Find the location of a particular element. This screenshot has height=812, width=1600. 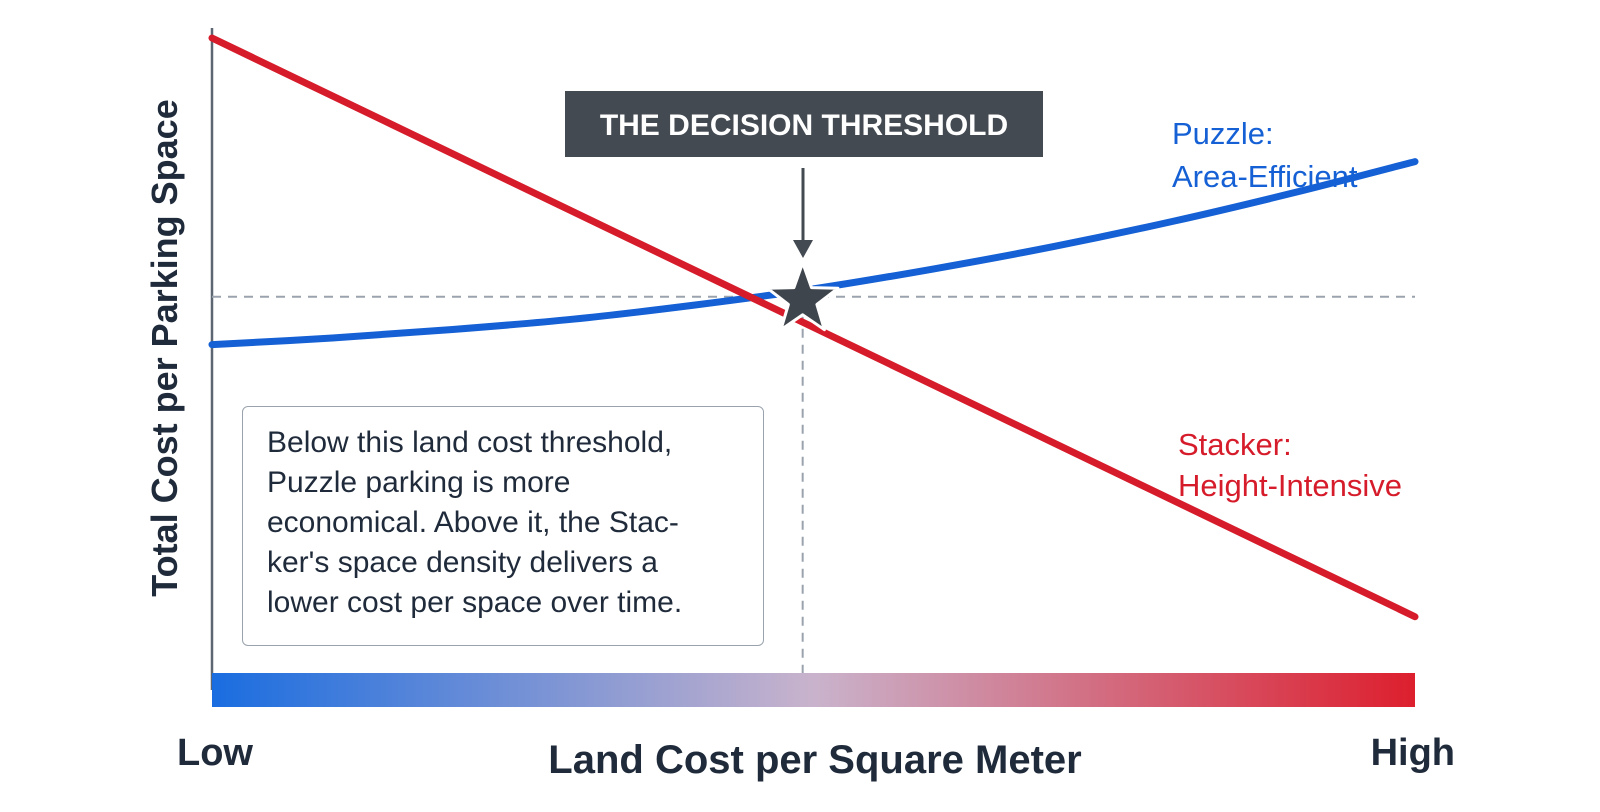

annotation-line: economical. Above it, the Stac- is located at coordinates (473, 522).